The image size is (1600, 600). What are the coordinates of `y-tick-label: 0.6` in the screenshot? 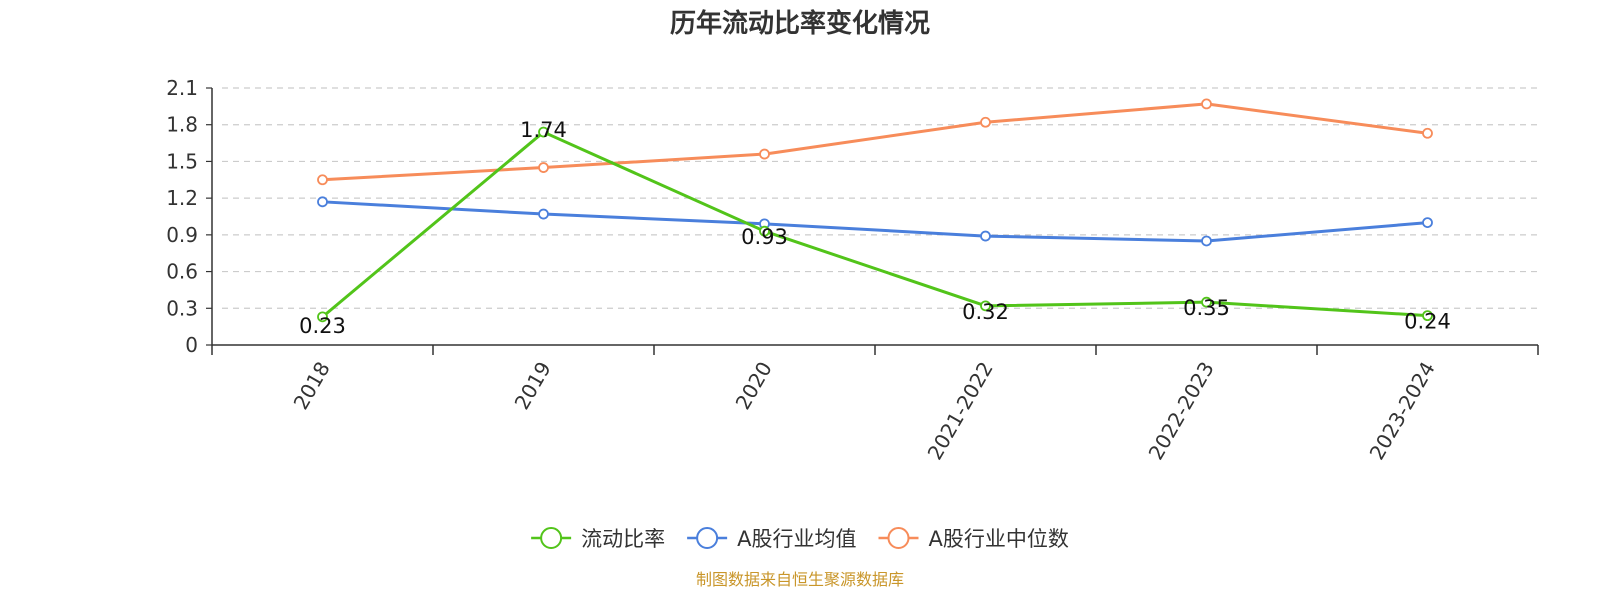 It's located at (182, 272).